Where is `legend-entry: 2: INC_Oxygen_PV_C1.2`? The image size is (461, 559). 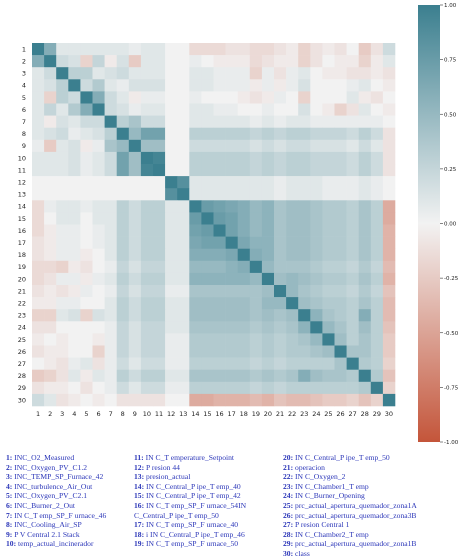
legend-entry: 2: INC_Oxygen_PV_C1.2 is located at coordinates (56, 468).